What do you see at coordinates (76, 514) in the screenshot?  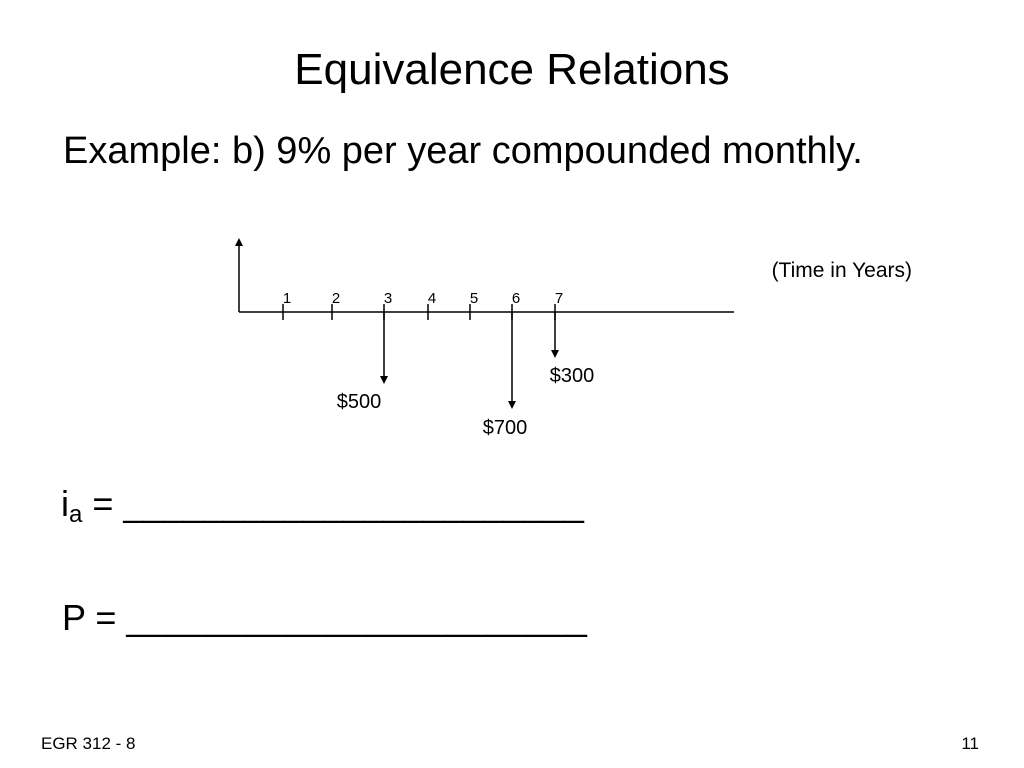 I see `ia-subscript: a` at bounding box center [76, 514].